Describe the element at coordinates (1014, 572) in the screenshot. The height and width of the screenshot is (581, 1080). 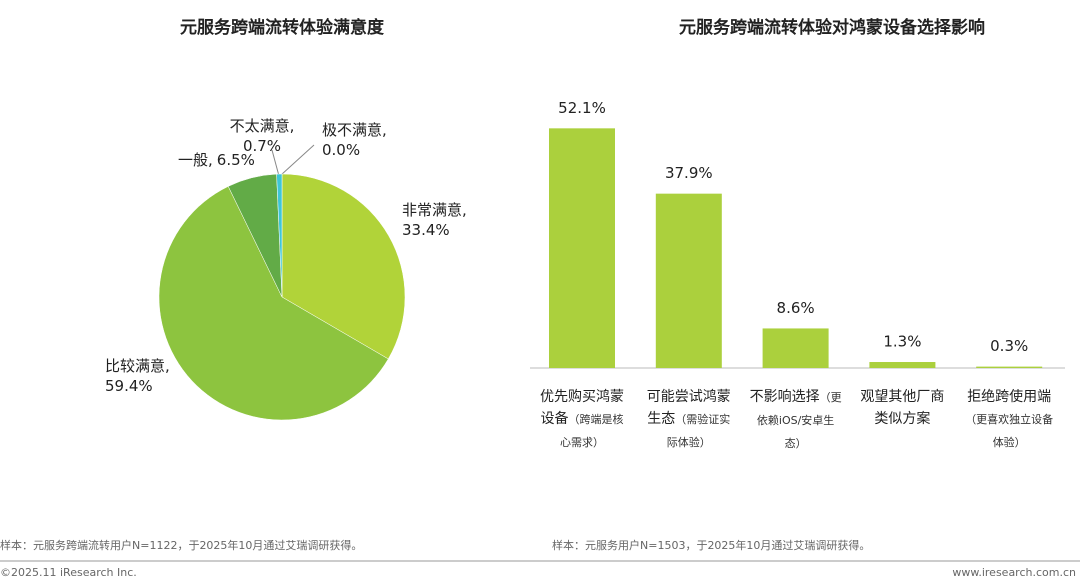
I see `website: www.iresearch.com.cn` at that location.